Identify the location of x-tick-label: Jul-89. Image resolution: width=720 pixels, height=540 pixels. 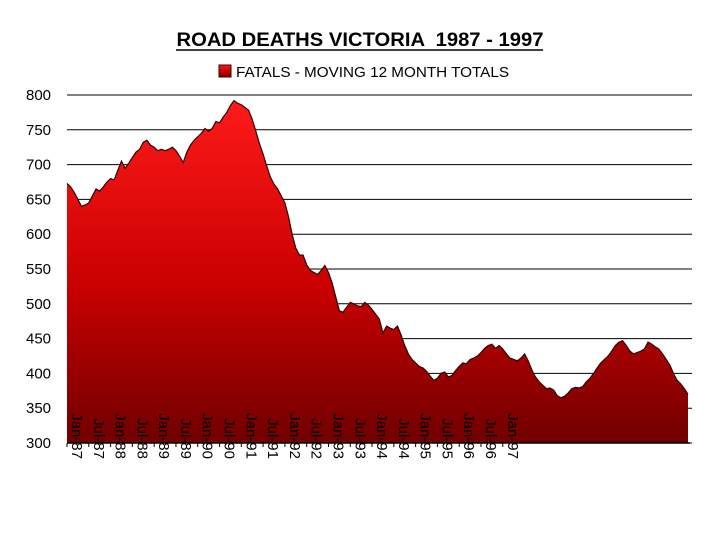
(185, 438).